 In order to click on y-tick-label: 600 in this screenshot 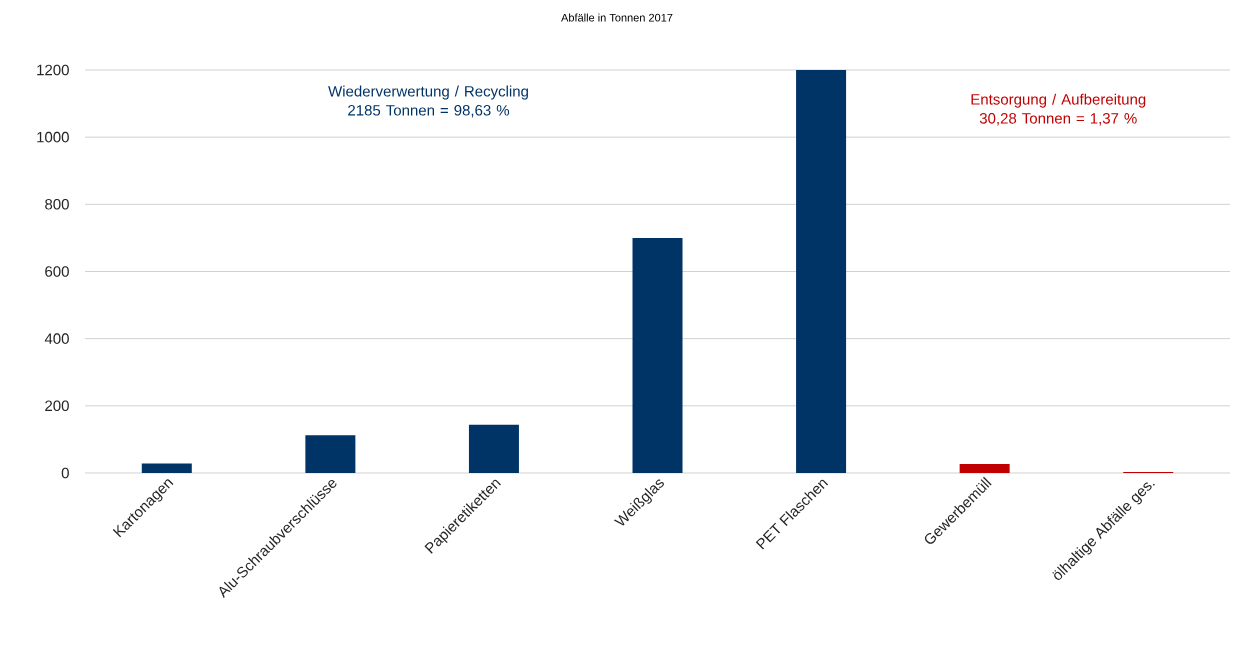, I will do `click(57, 271)`.